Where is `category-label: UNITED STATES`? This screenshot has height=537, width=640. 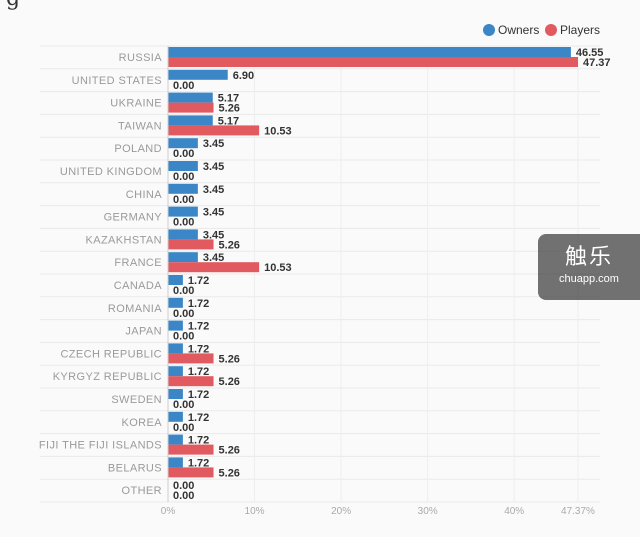 category-label: UNITED STATES is located at coordinates (117, 81).